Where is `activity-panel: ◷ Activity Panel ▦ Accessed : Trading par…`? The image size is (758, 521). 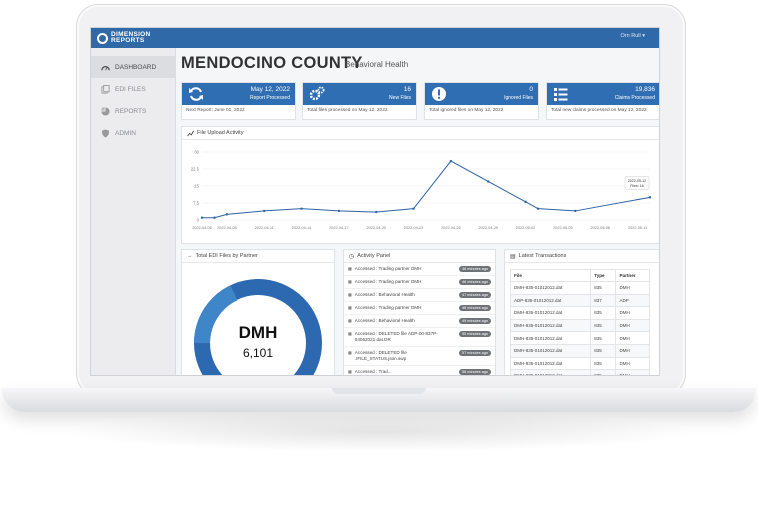
activity-panel: ◷ Activity Panel ▦ Accessed : Trading par… is located at coordinates (419, 312).